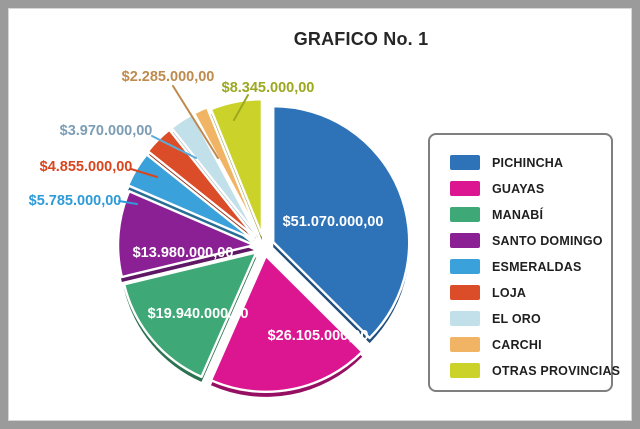 Image resolution: width=640 pixels, height=429 pixels. I want to click on legend-item-esmeraldas: ESMERALDAS, so click(527, 266).